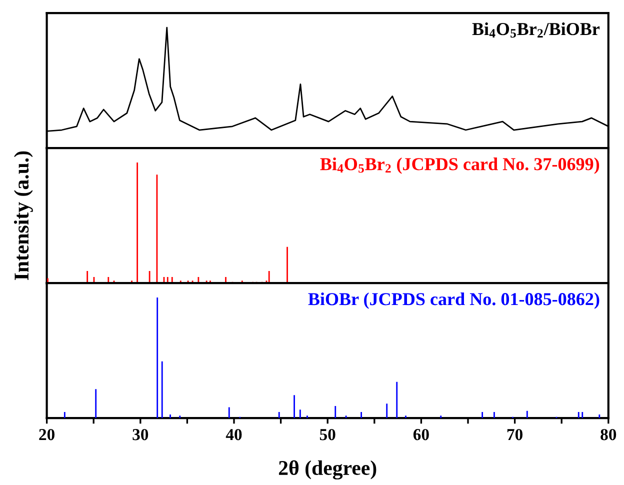 Image resolution: width=624 pixels, height=485 pixels. I want to click on x-tick-label: 80, so click(608, 434).